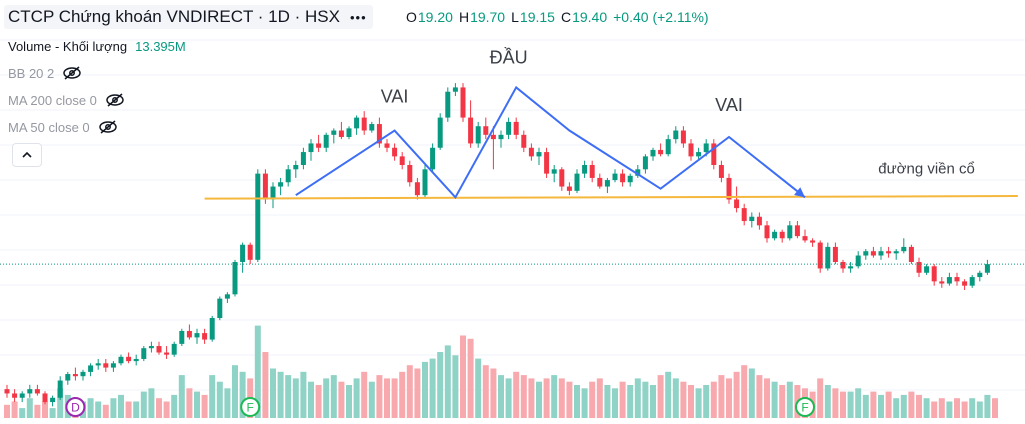  What do you see at coordinates (97, 46) in the screenshot?
I see `indicator-volume: Volume - Khối lượng 13.395M` at bounding box center [97, 46].